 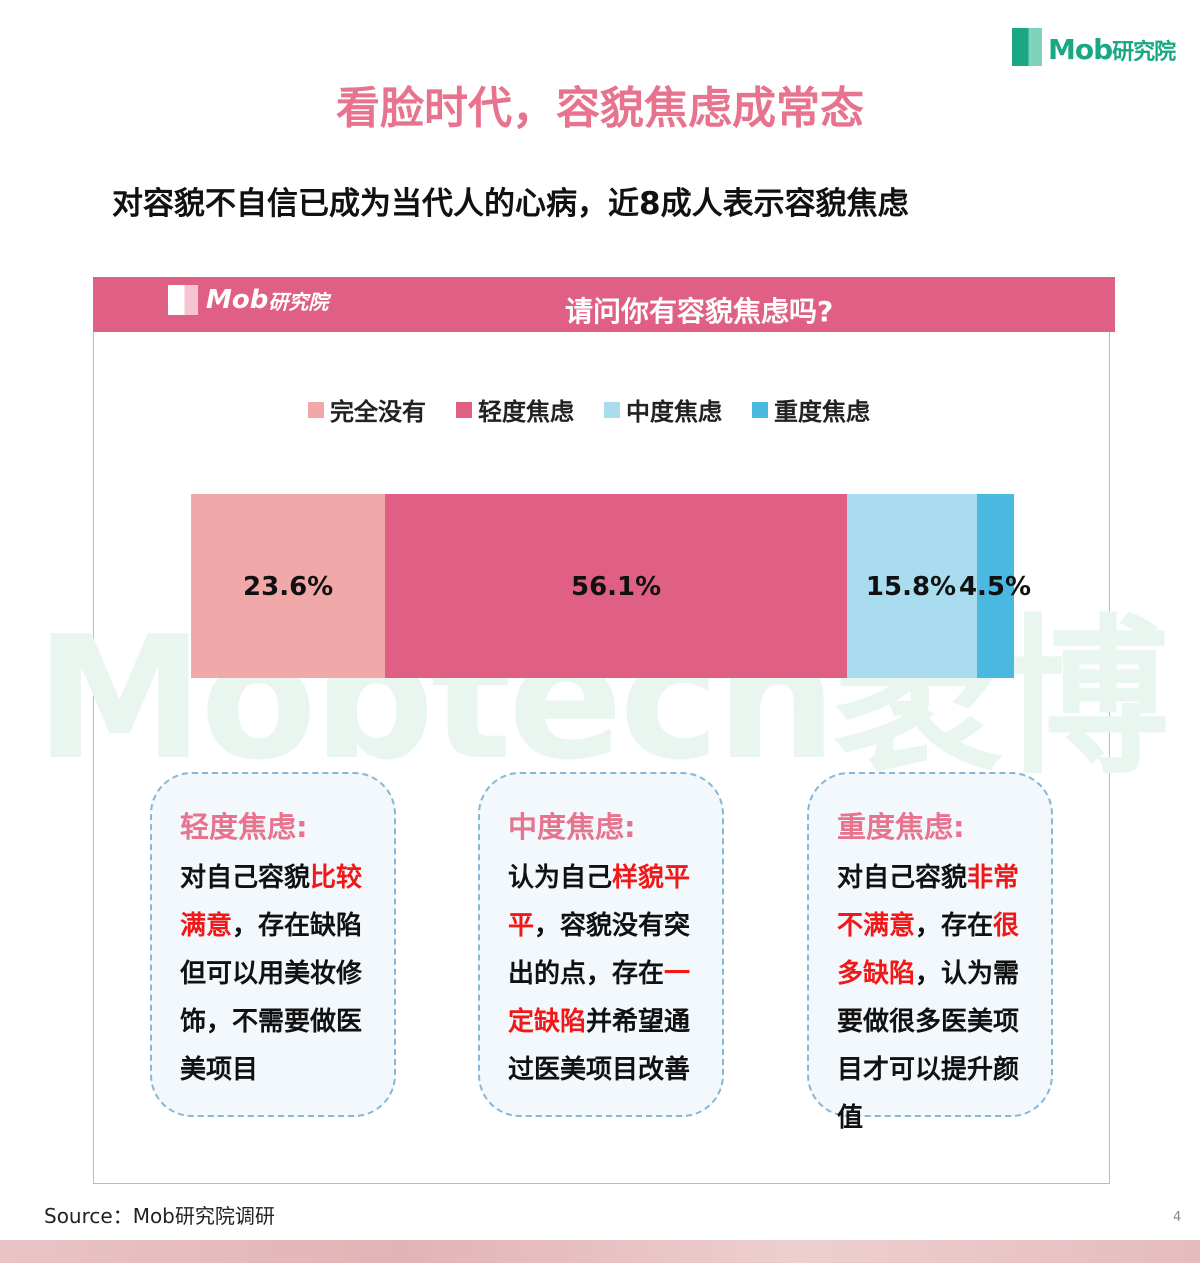 I want to click on mob-logo: Mob 研究院, so click(x=1094, y=47).